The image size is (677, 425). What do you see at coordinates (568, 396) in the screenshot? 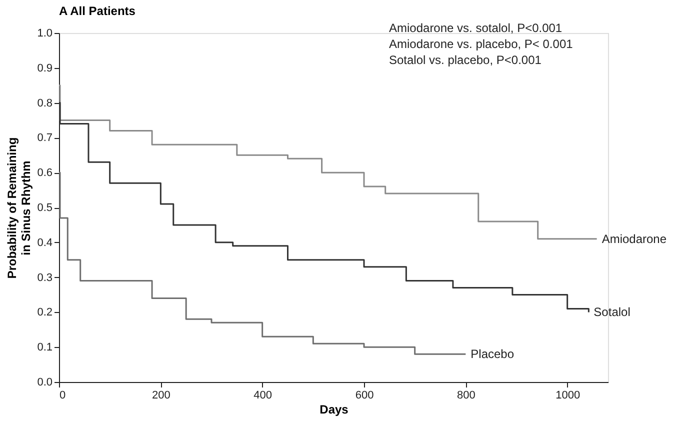
I see `x-tick-label: 1000` at bounding box center [568, 396].